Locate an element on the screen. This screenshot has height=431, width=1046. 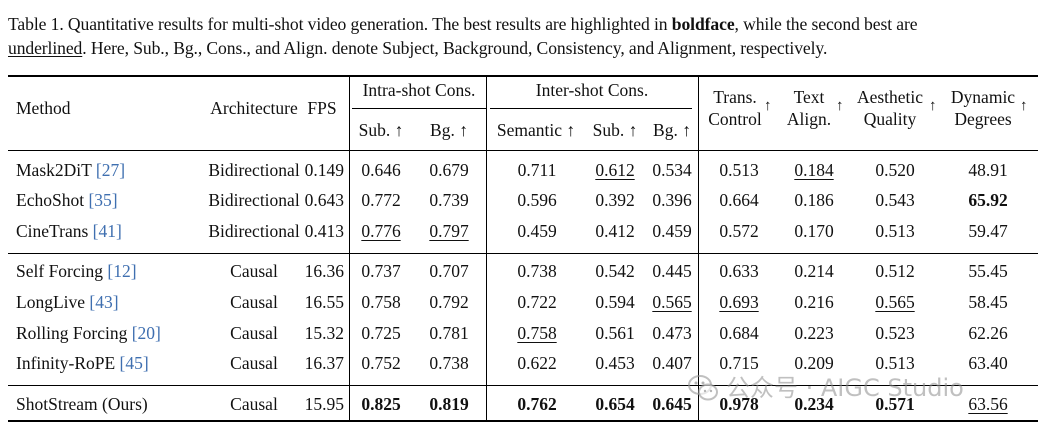
caption-bold-word: boldface is located at coordinates (703, 24).